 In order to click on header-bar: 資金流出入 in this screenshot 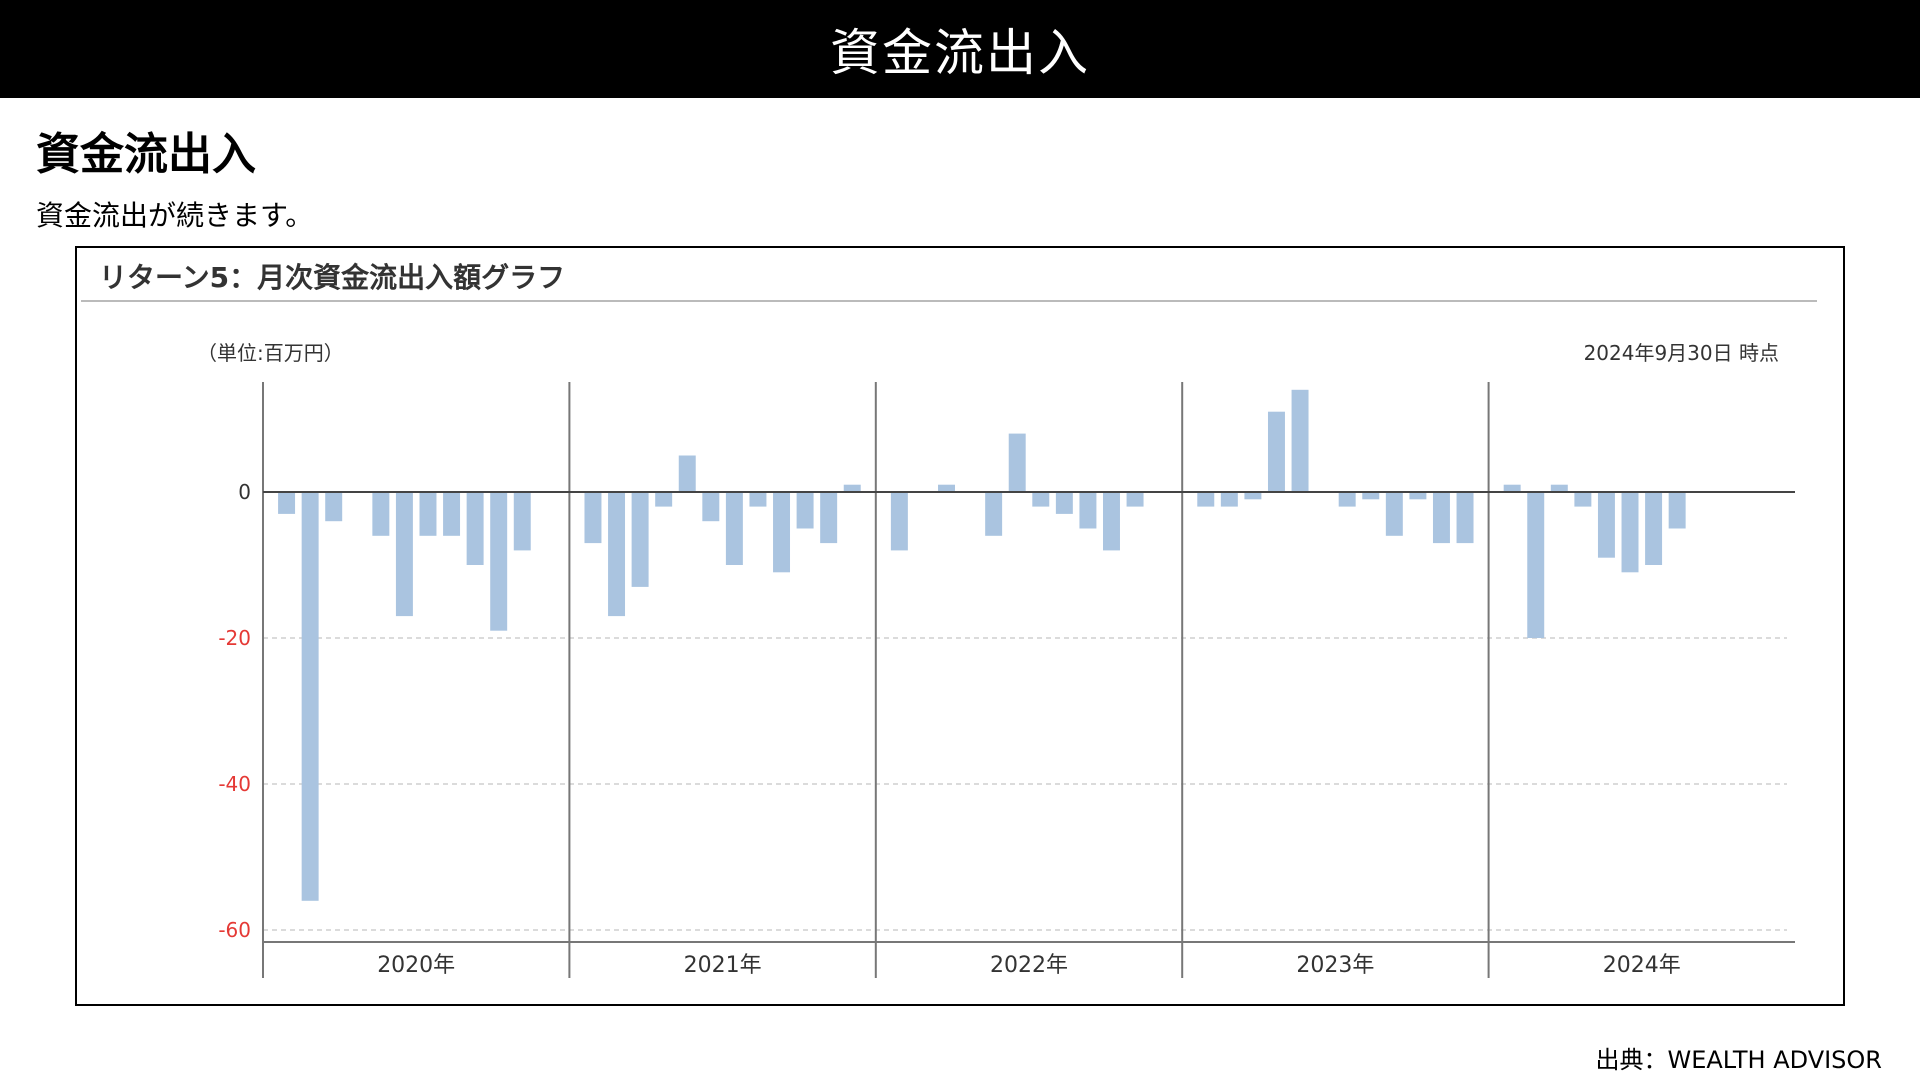, I will do `click(960, 49)`.